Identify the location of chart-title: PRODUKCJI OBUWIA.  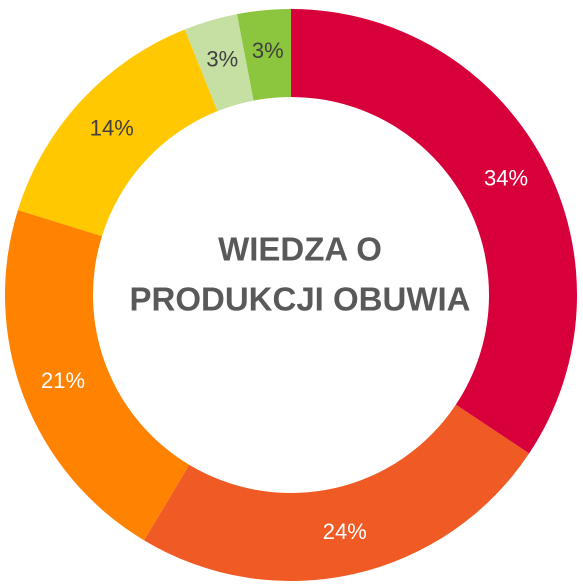
(299, 299).